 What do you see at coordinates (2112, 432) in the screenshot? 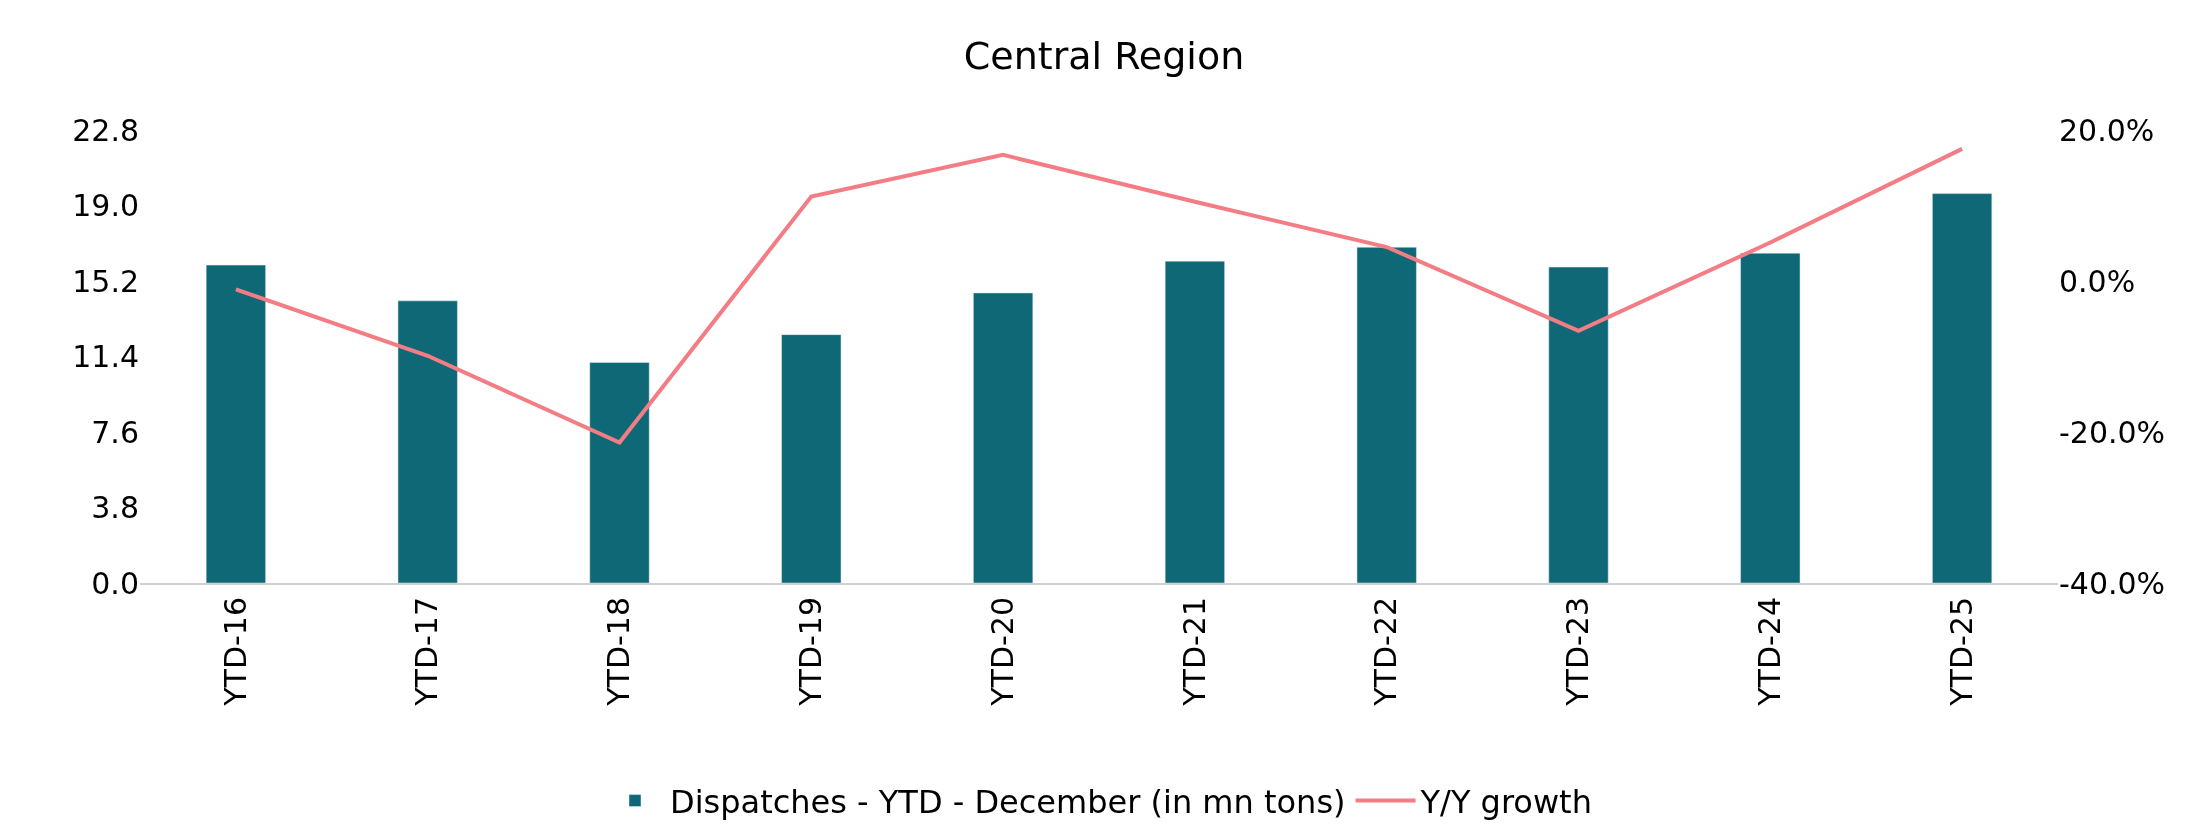
I see `y2-tick-label: -20.0%` at bounding box center [2112, 432].